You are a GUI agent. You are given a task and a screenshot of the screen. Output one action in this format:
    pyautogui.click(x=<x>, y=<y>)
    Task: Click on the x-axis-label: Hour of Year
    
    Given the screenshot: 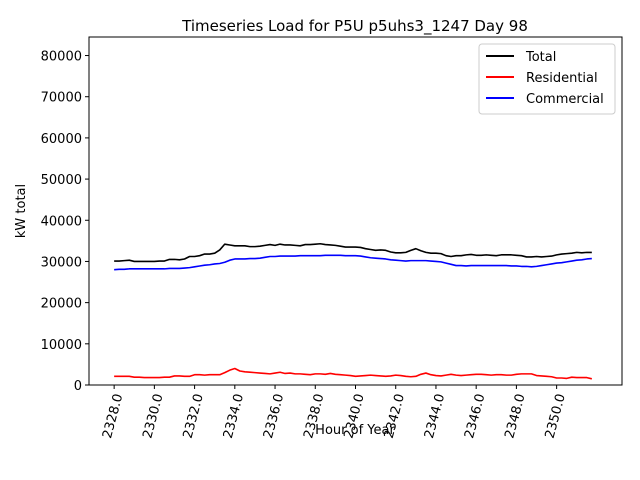 What is the action you would take?
    pyautogui.click(x=355, y=430)
    